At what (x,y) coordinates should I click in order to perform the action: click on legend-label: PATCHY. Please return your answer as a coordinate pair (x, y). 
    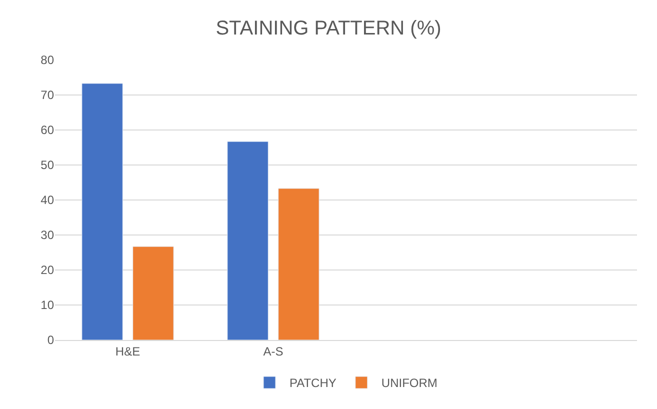
    Looking at the image, I should click on (313, 383).